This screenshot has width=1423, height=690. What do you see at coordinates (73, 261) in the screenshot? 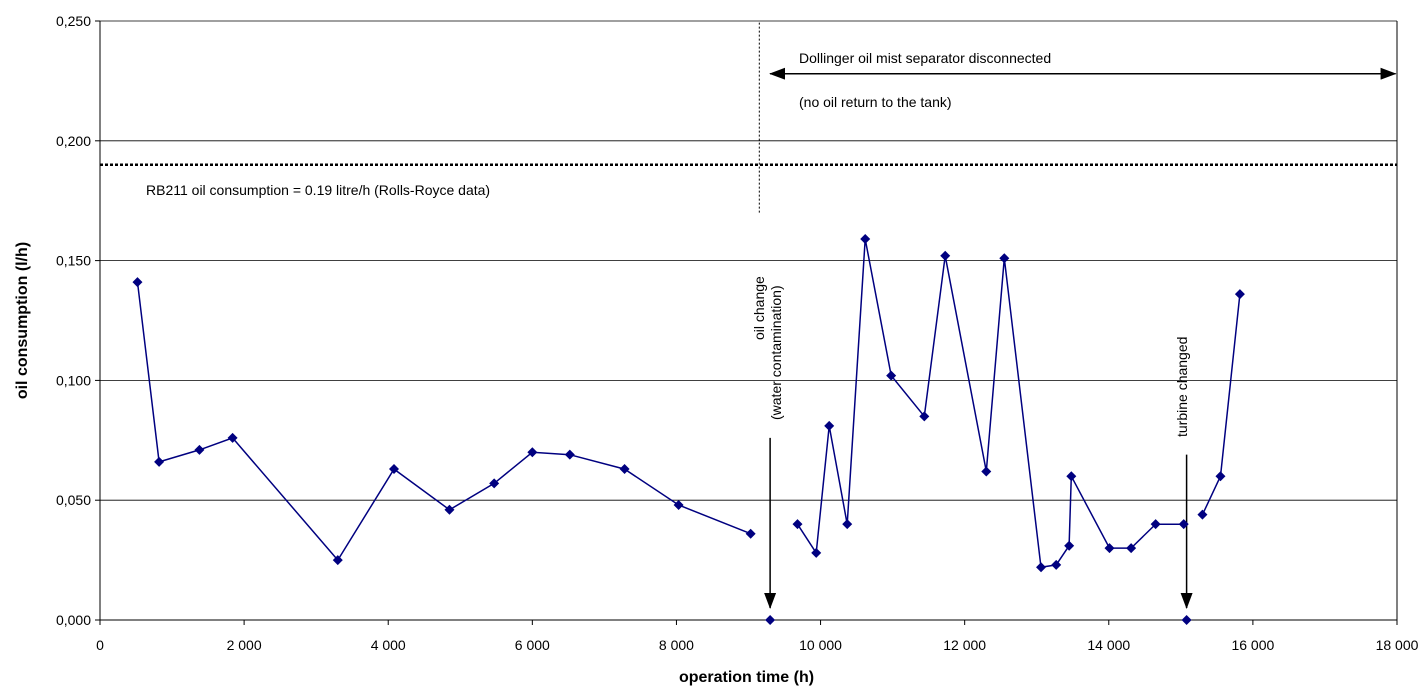
I see `y-tick-label: 0,150` at bounding box center [73, 261].